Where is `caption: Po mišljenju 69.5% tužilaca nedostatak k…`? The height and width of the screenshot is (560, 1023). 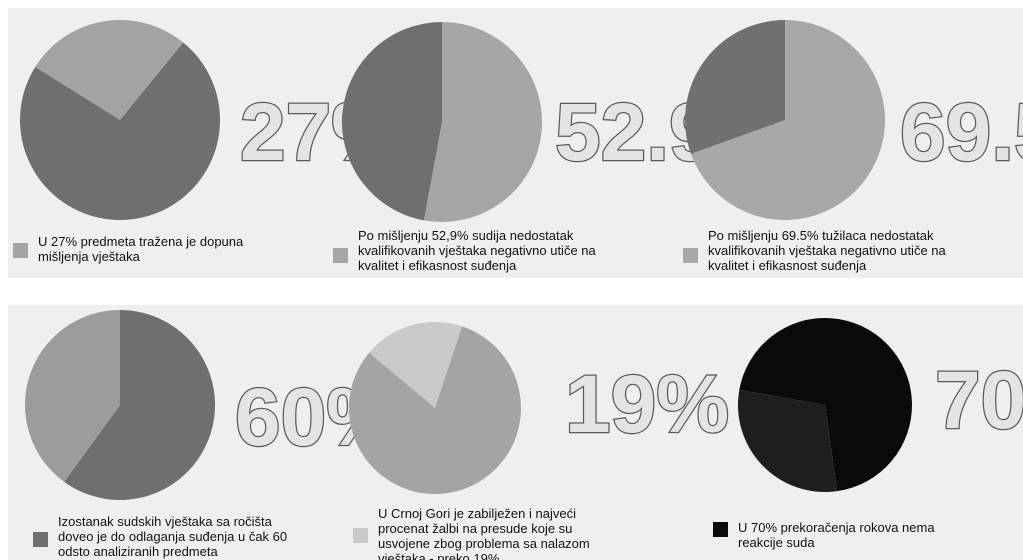
caption: Po mišljenju 69.5% tužilaca nedostatak k… is located at coordinates (827, 250).